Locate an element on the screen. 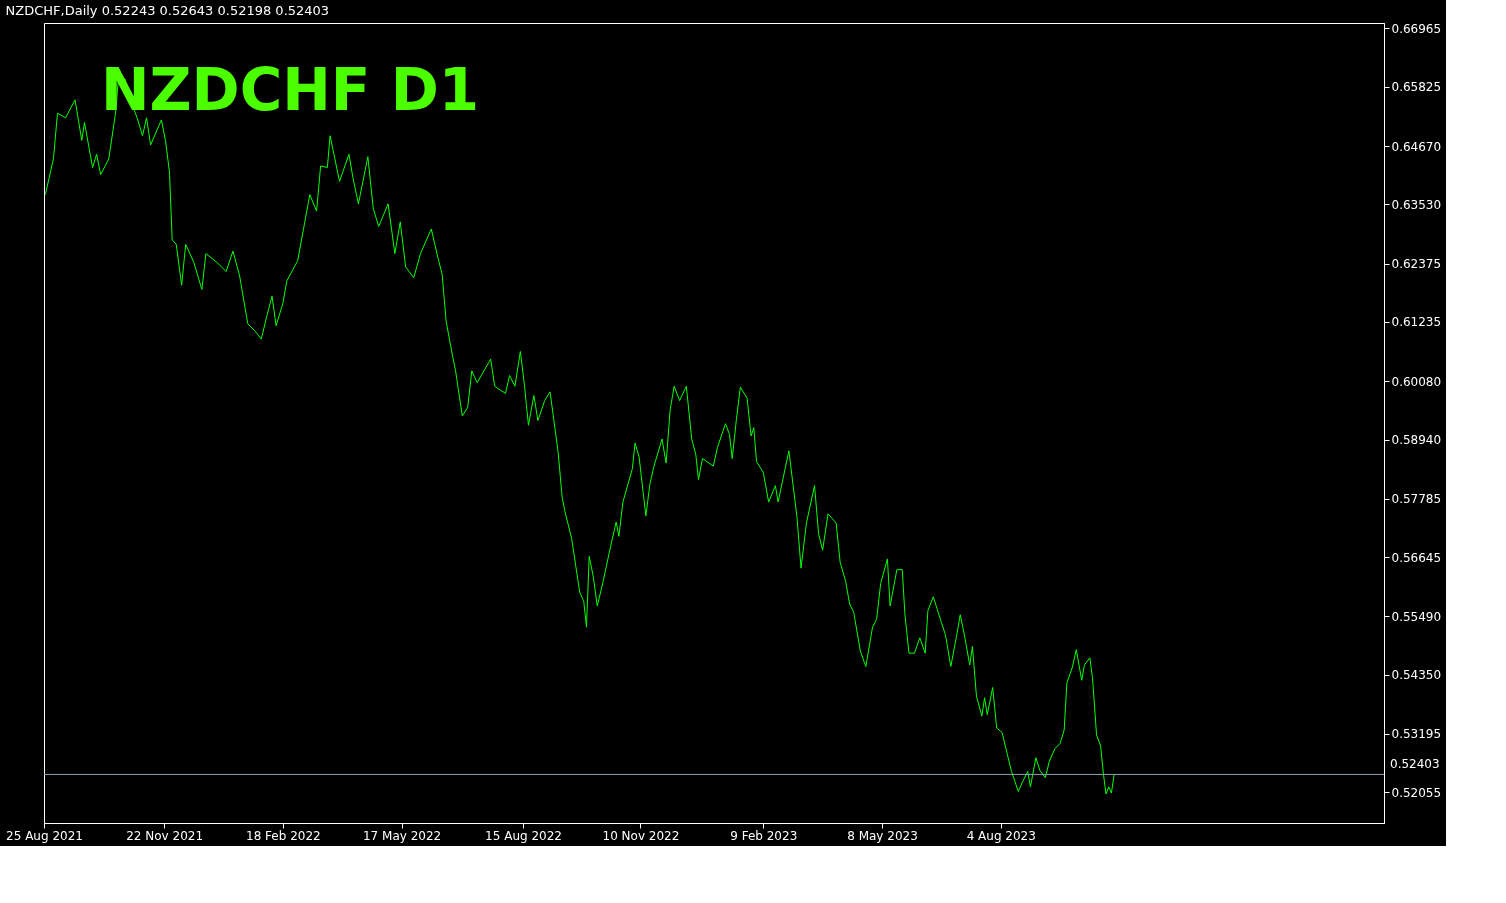  x-tick-label: 15 Aug 2022 is located at coordinates (523, 835).